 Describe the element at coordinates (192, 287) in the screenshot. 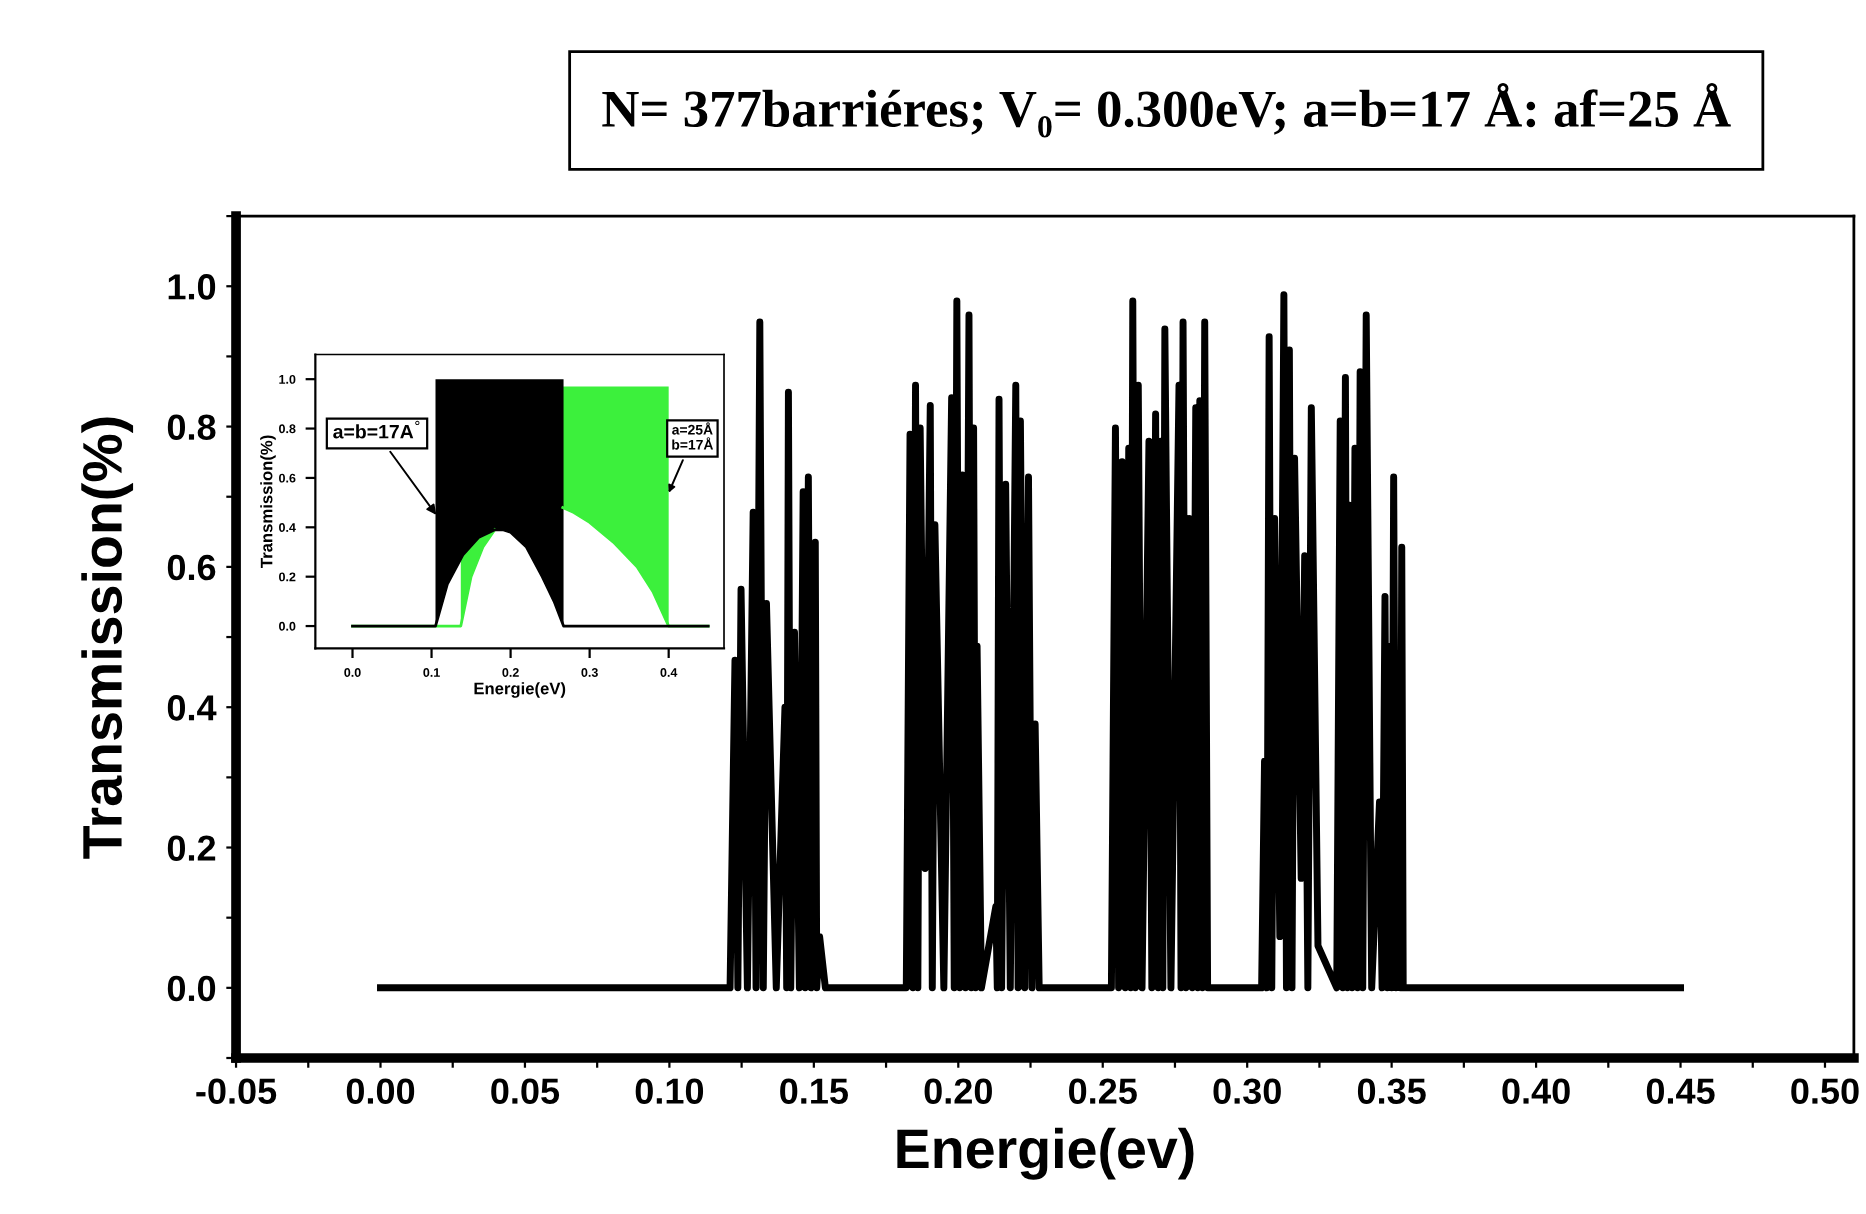

I see `y-tick-label: 1.0` at that location.